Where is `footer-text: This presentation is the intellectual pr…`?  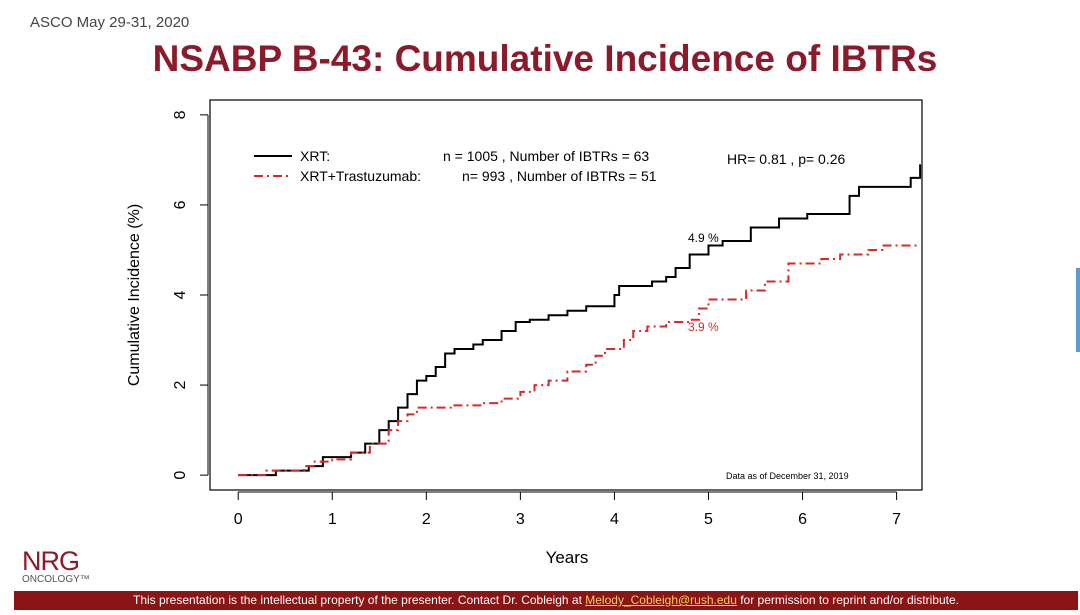 footer-text: This presentation is the intellectual pr… is located at coordinates (357, 600).